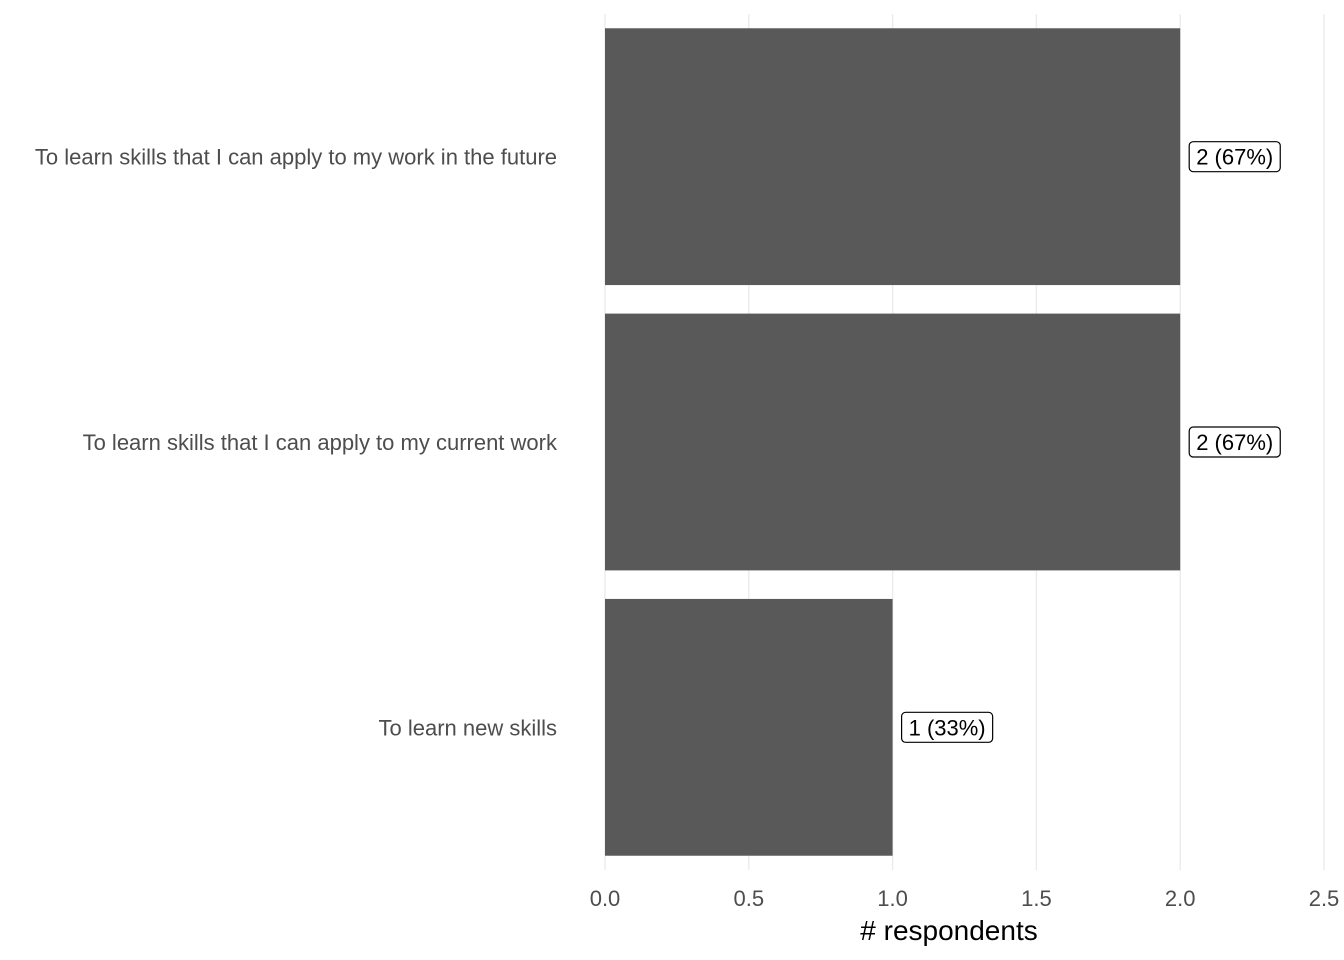  Describe the element at coordinates (749, 898) in the screenshot. I see `x-tick-label: 0.5` at that location.